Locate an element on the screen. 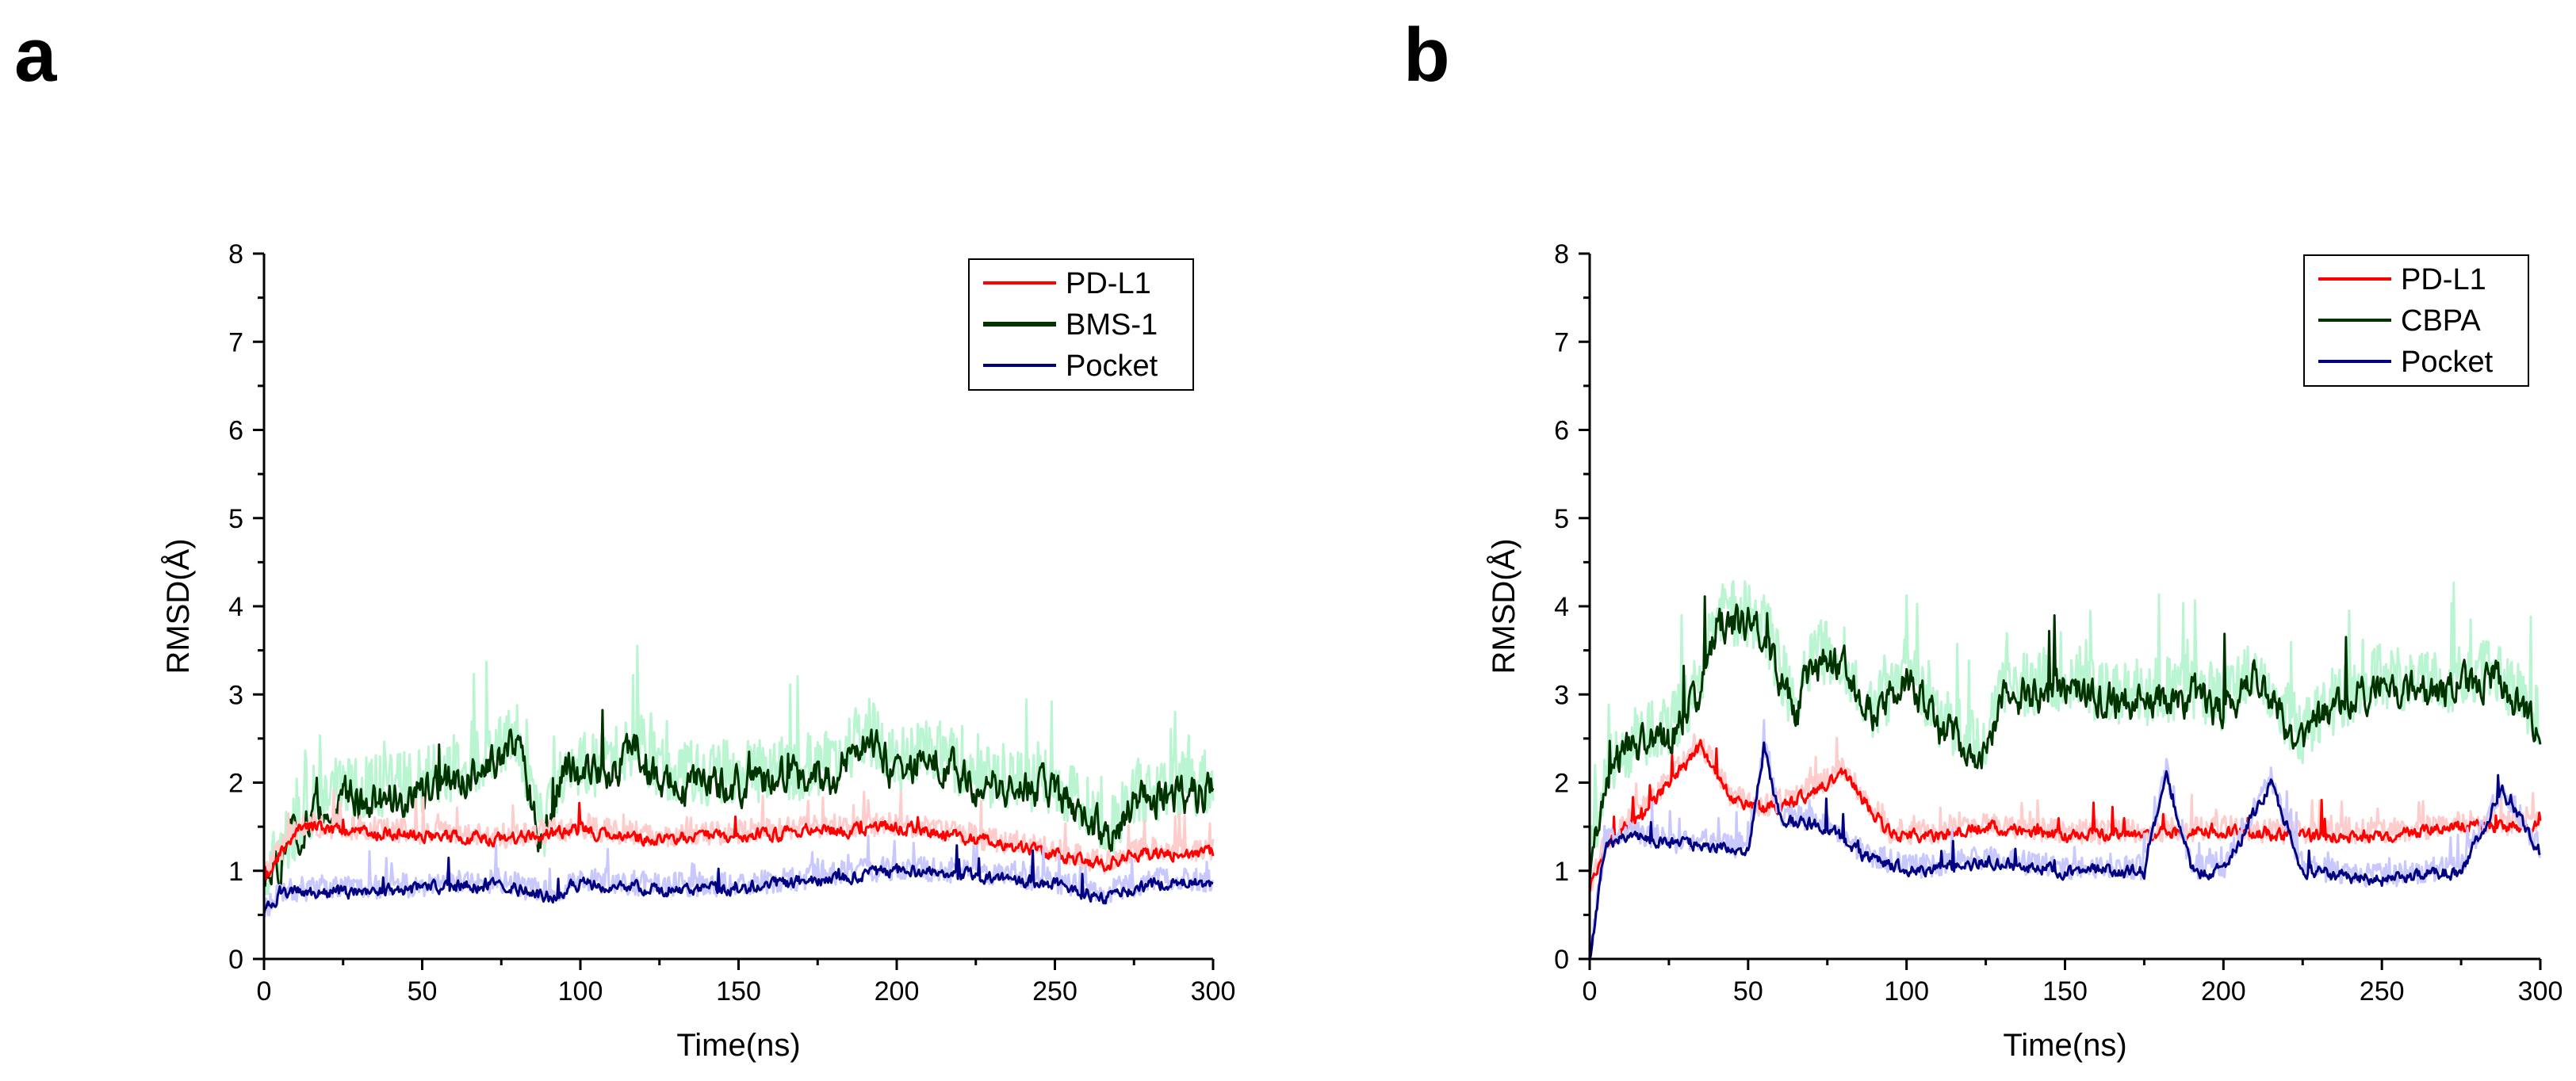  legend: PD-L1 CBPA Pocket is located at coordinates (2416, 320).